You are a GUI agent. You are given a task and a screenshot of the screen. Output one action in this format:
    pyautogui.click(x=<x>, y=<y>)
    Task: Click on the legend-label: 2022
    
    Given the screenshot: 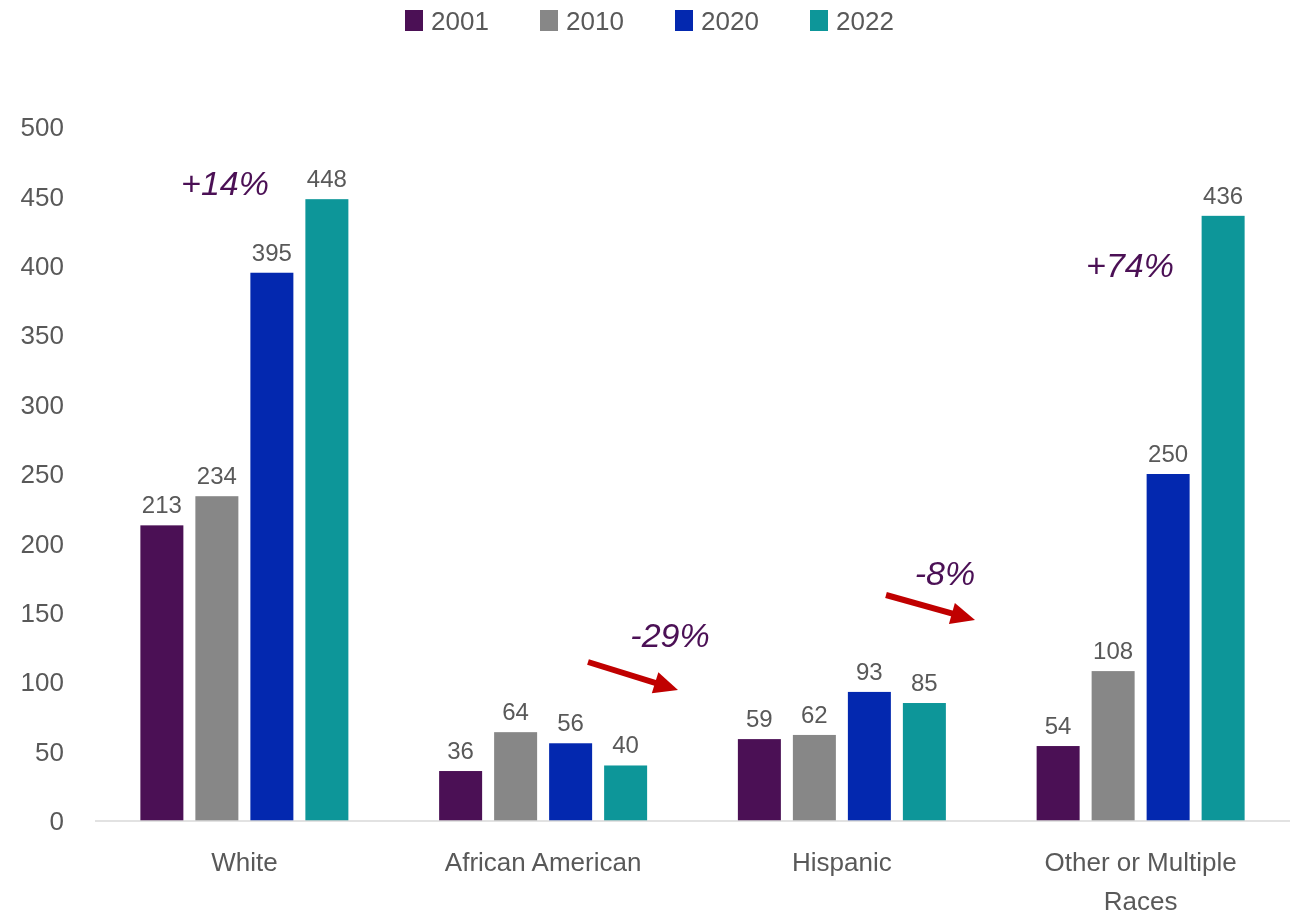 What is the action you would take?
    pyautogui.click(x=865, y=21)
    